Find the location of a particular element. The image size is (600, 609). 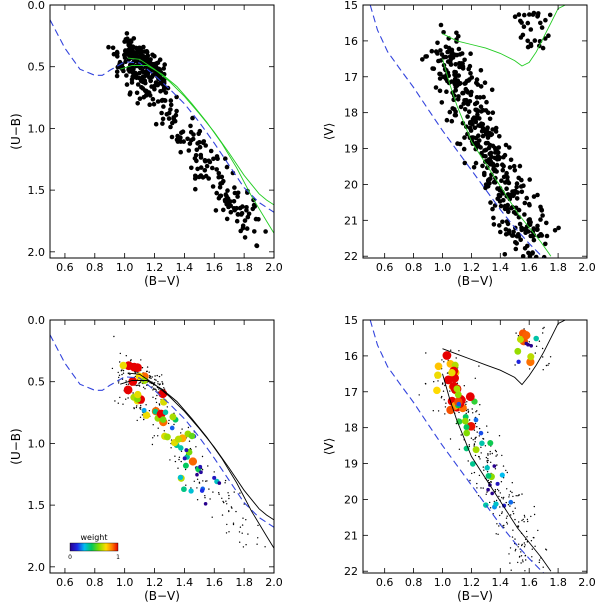

x-tick-label: 1.2 is located at coordinates (155, 267).